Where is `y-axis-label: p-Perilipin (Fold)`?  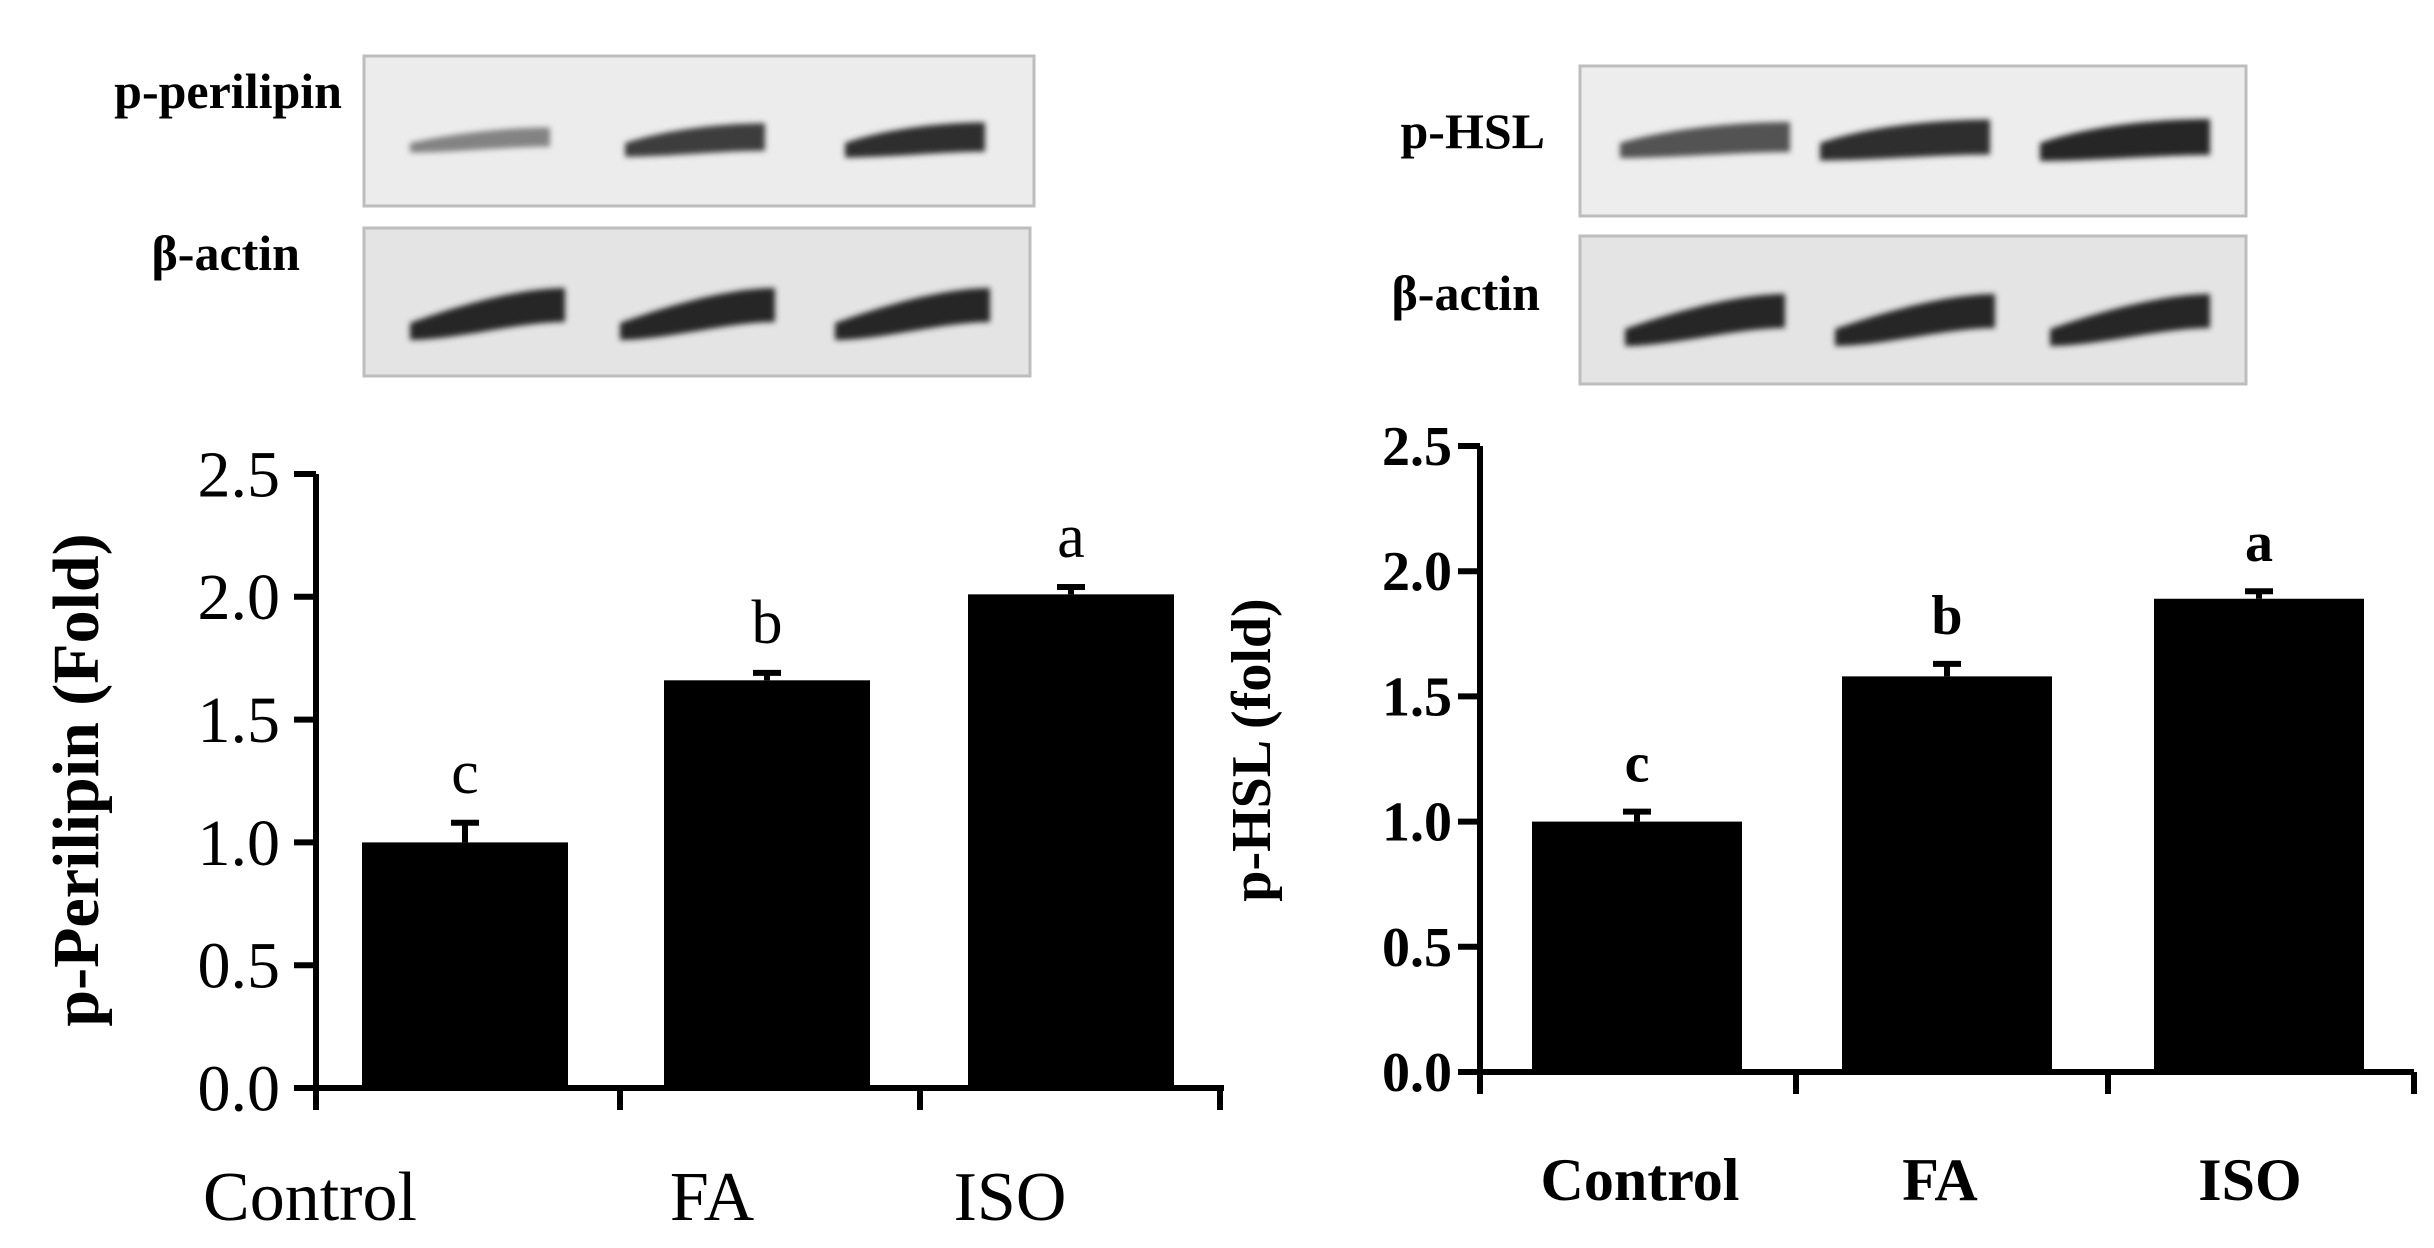 y-axis-label: p-Perilipin (Fold) is located at coordinates (76, 779).